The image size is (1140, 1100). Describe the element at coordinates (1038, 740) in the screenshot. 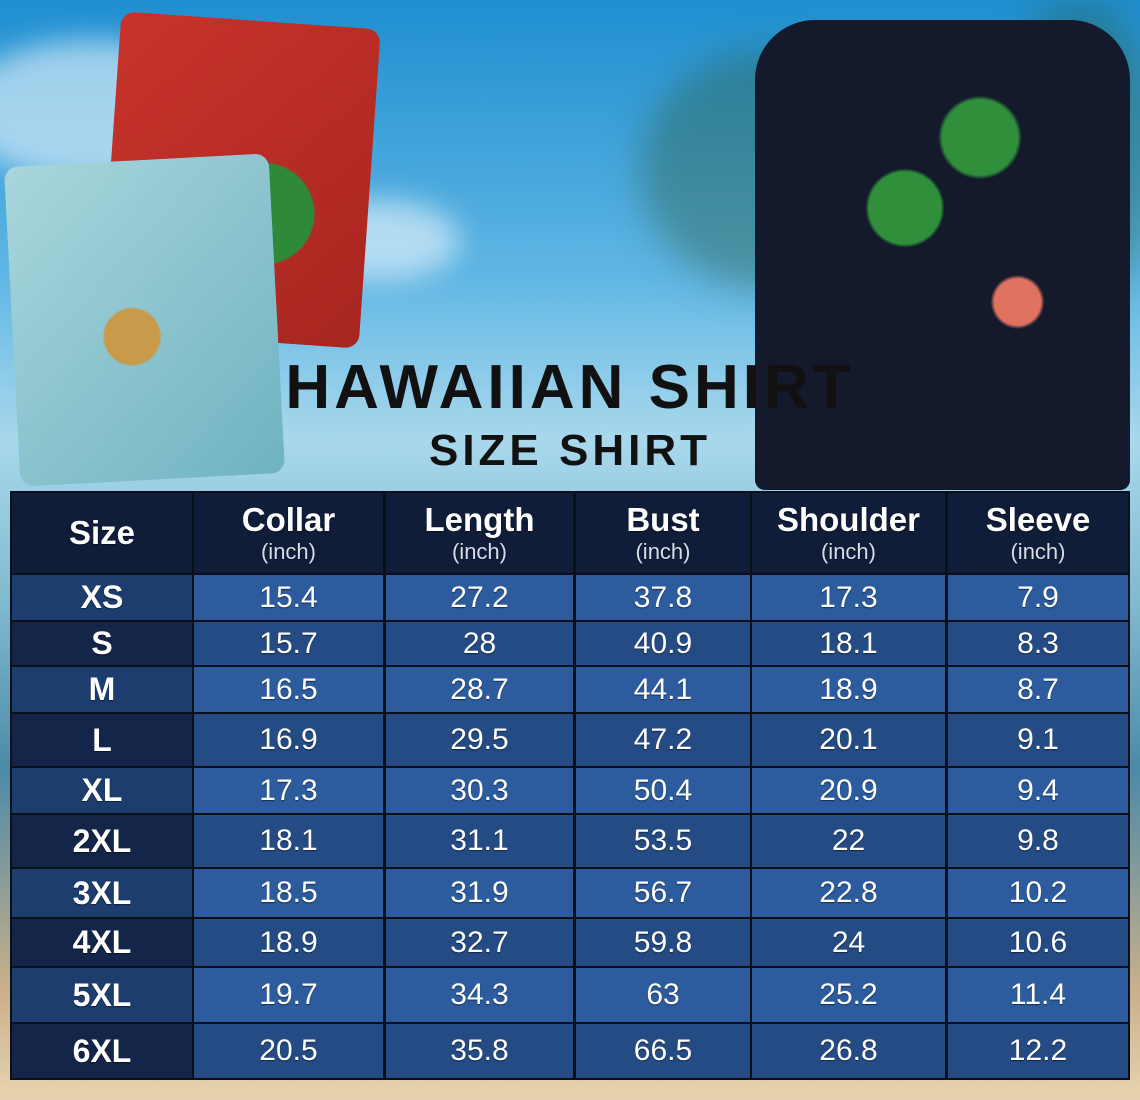

I see `table-cell: 9.1` at that location.